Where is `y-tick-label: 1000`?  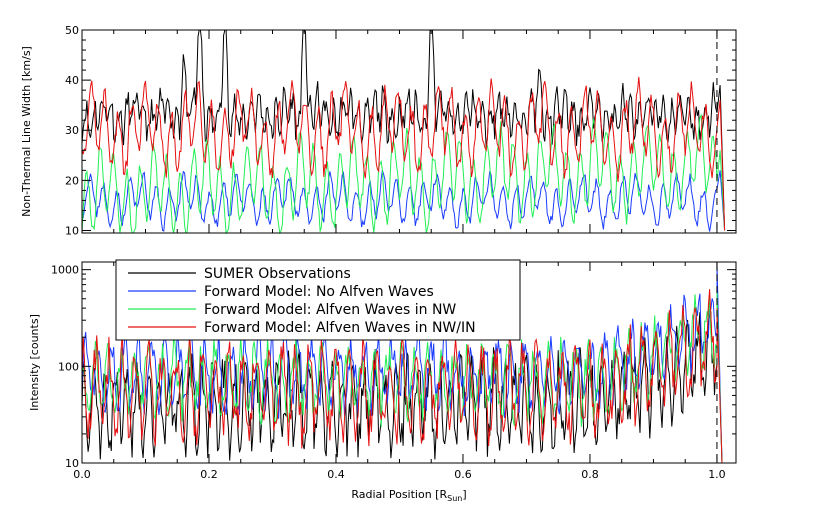
y-tick-label: 1000 is located at coordinates (65, 270).